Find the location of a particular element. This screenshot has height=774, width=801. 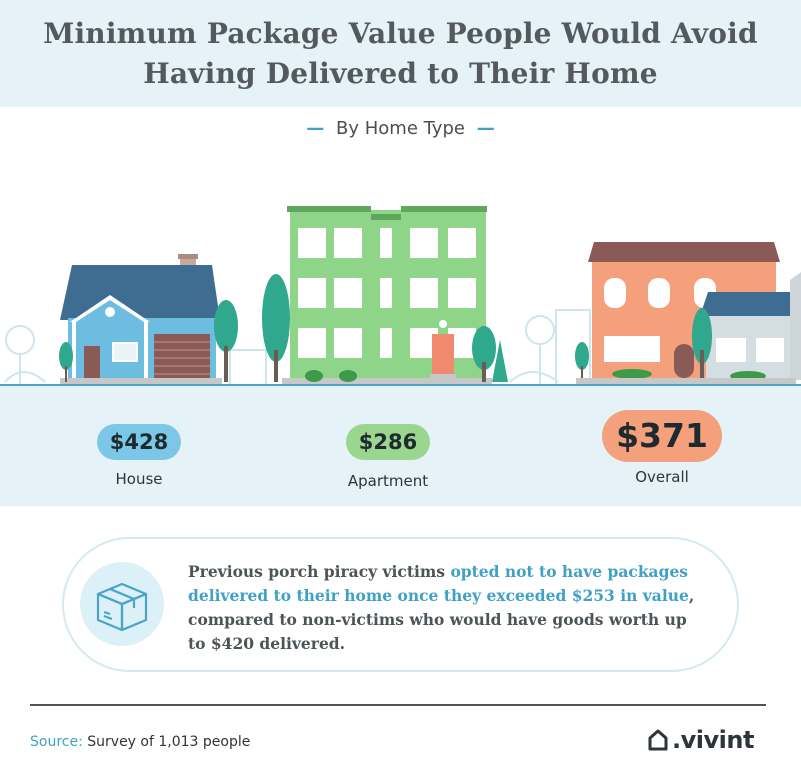

house-outline-icon is located at coordinates (658, 740).